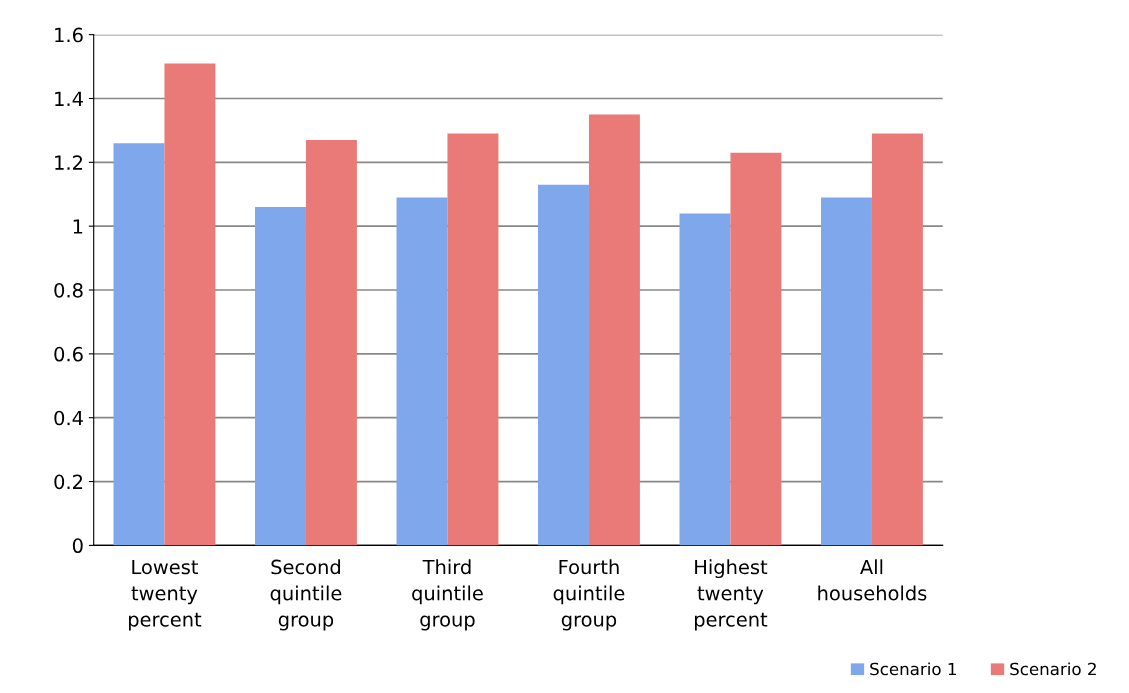  I want to click on legend-label: Scenario 2, so click(1053, 669).